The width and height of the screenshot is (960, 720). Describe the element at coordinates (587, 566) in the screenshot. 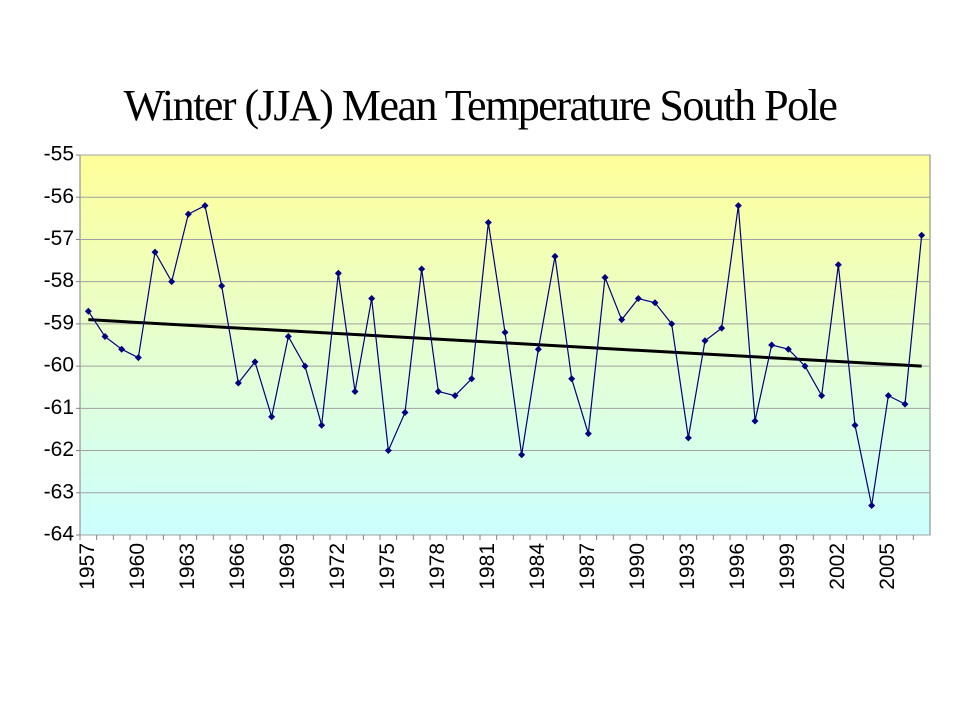

I see `x-tick-label: 1987` at that location.